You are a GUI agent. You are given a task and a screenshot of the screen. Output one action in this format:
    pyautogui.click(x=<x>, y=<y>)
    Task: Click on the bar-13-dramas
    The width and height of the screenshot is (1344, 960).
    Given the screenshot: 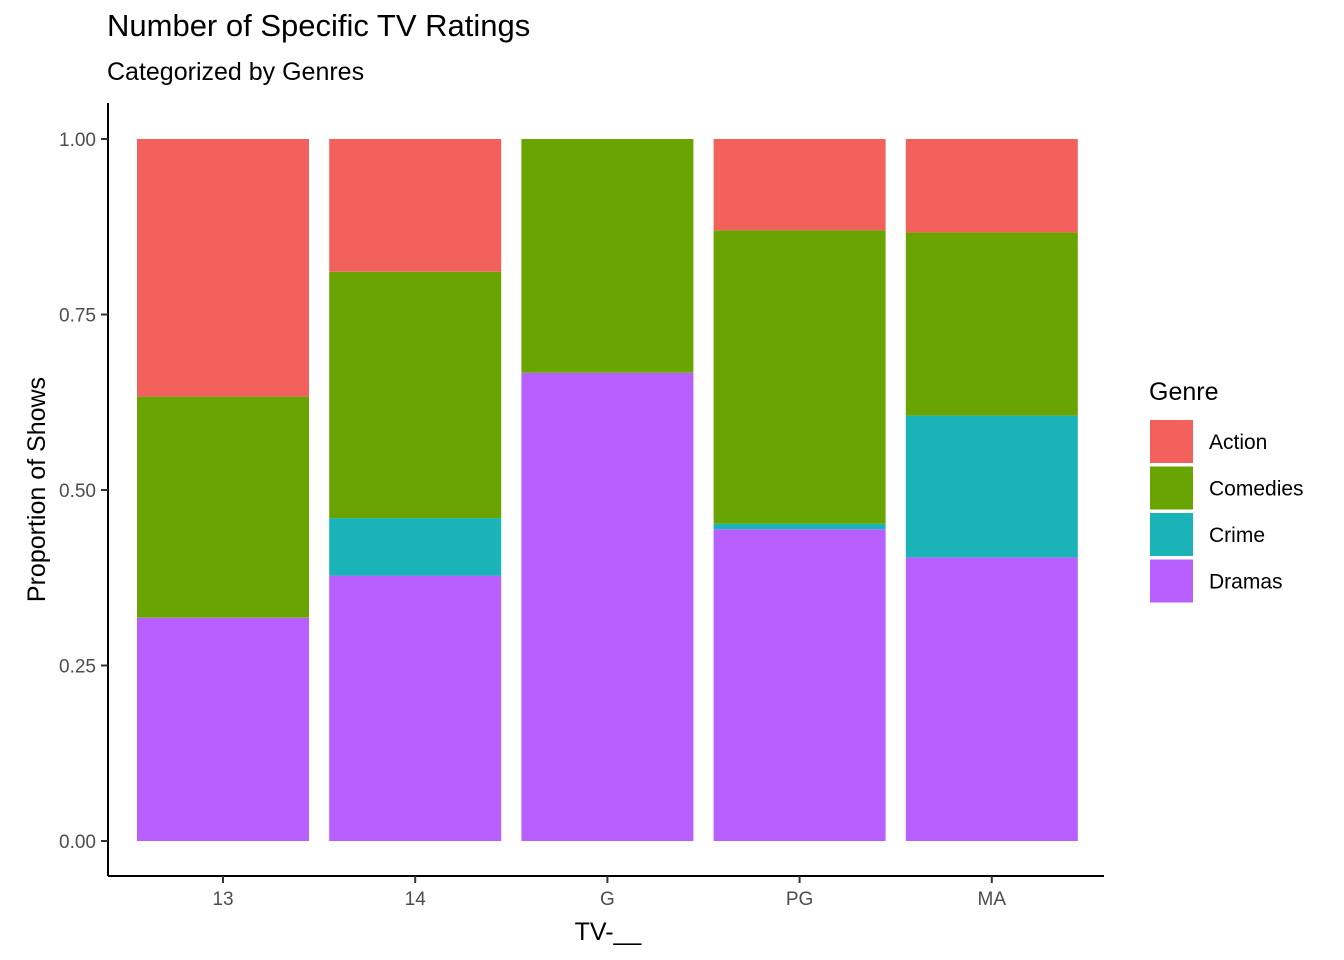 What is the action you would take?
    pyautogui.click(x=223, y=729)
    